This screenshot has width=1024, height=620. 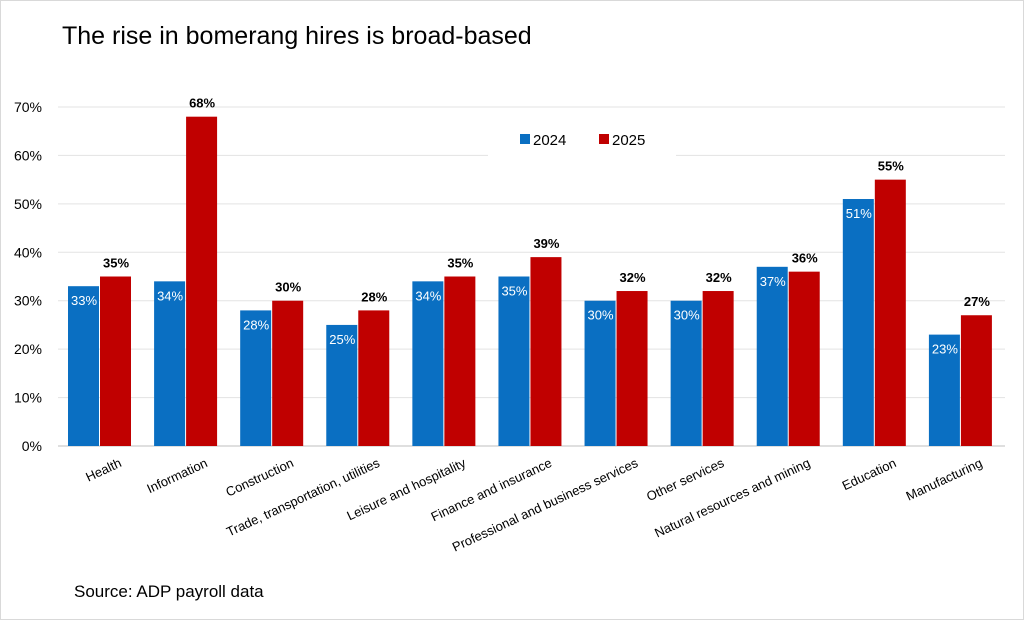 What do you see at coordinates (628, 140) in the screenshot?
I see `legend-label-2025: 2025` at bounding box center [628, 140].